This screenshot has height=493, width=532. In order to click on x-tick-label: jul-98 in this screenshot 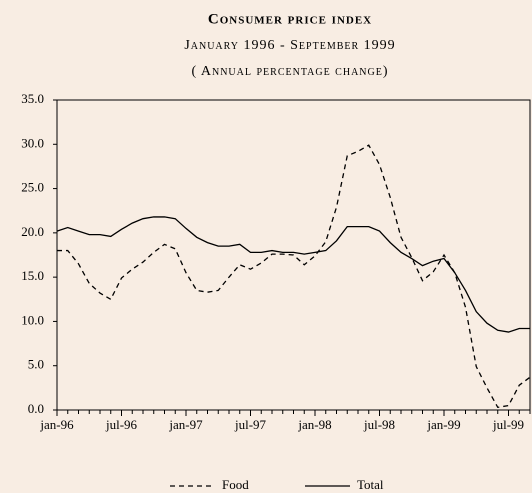, I will do `click(379, 424)`.